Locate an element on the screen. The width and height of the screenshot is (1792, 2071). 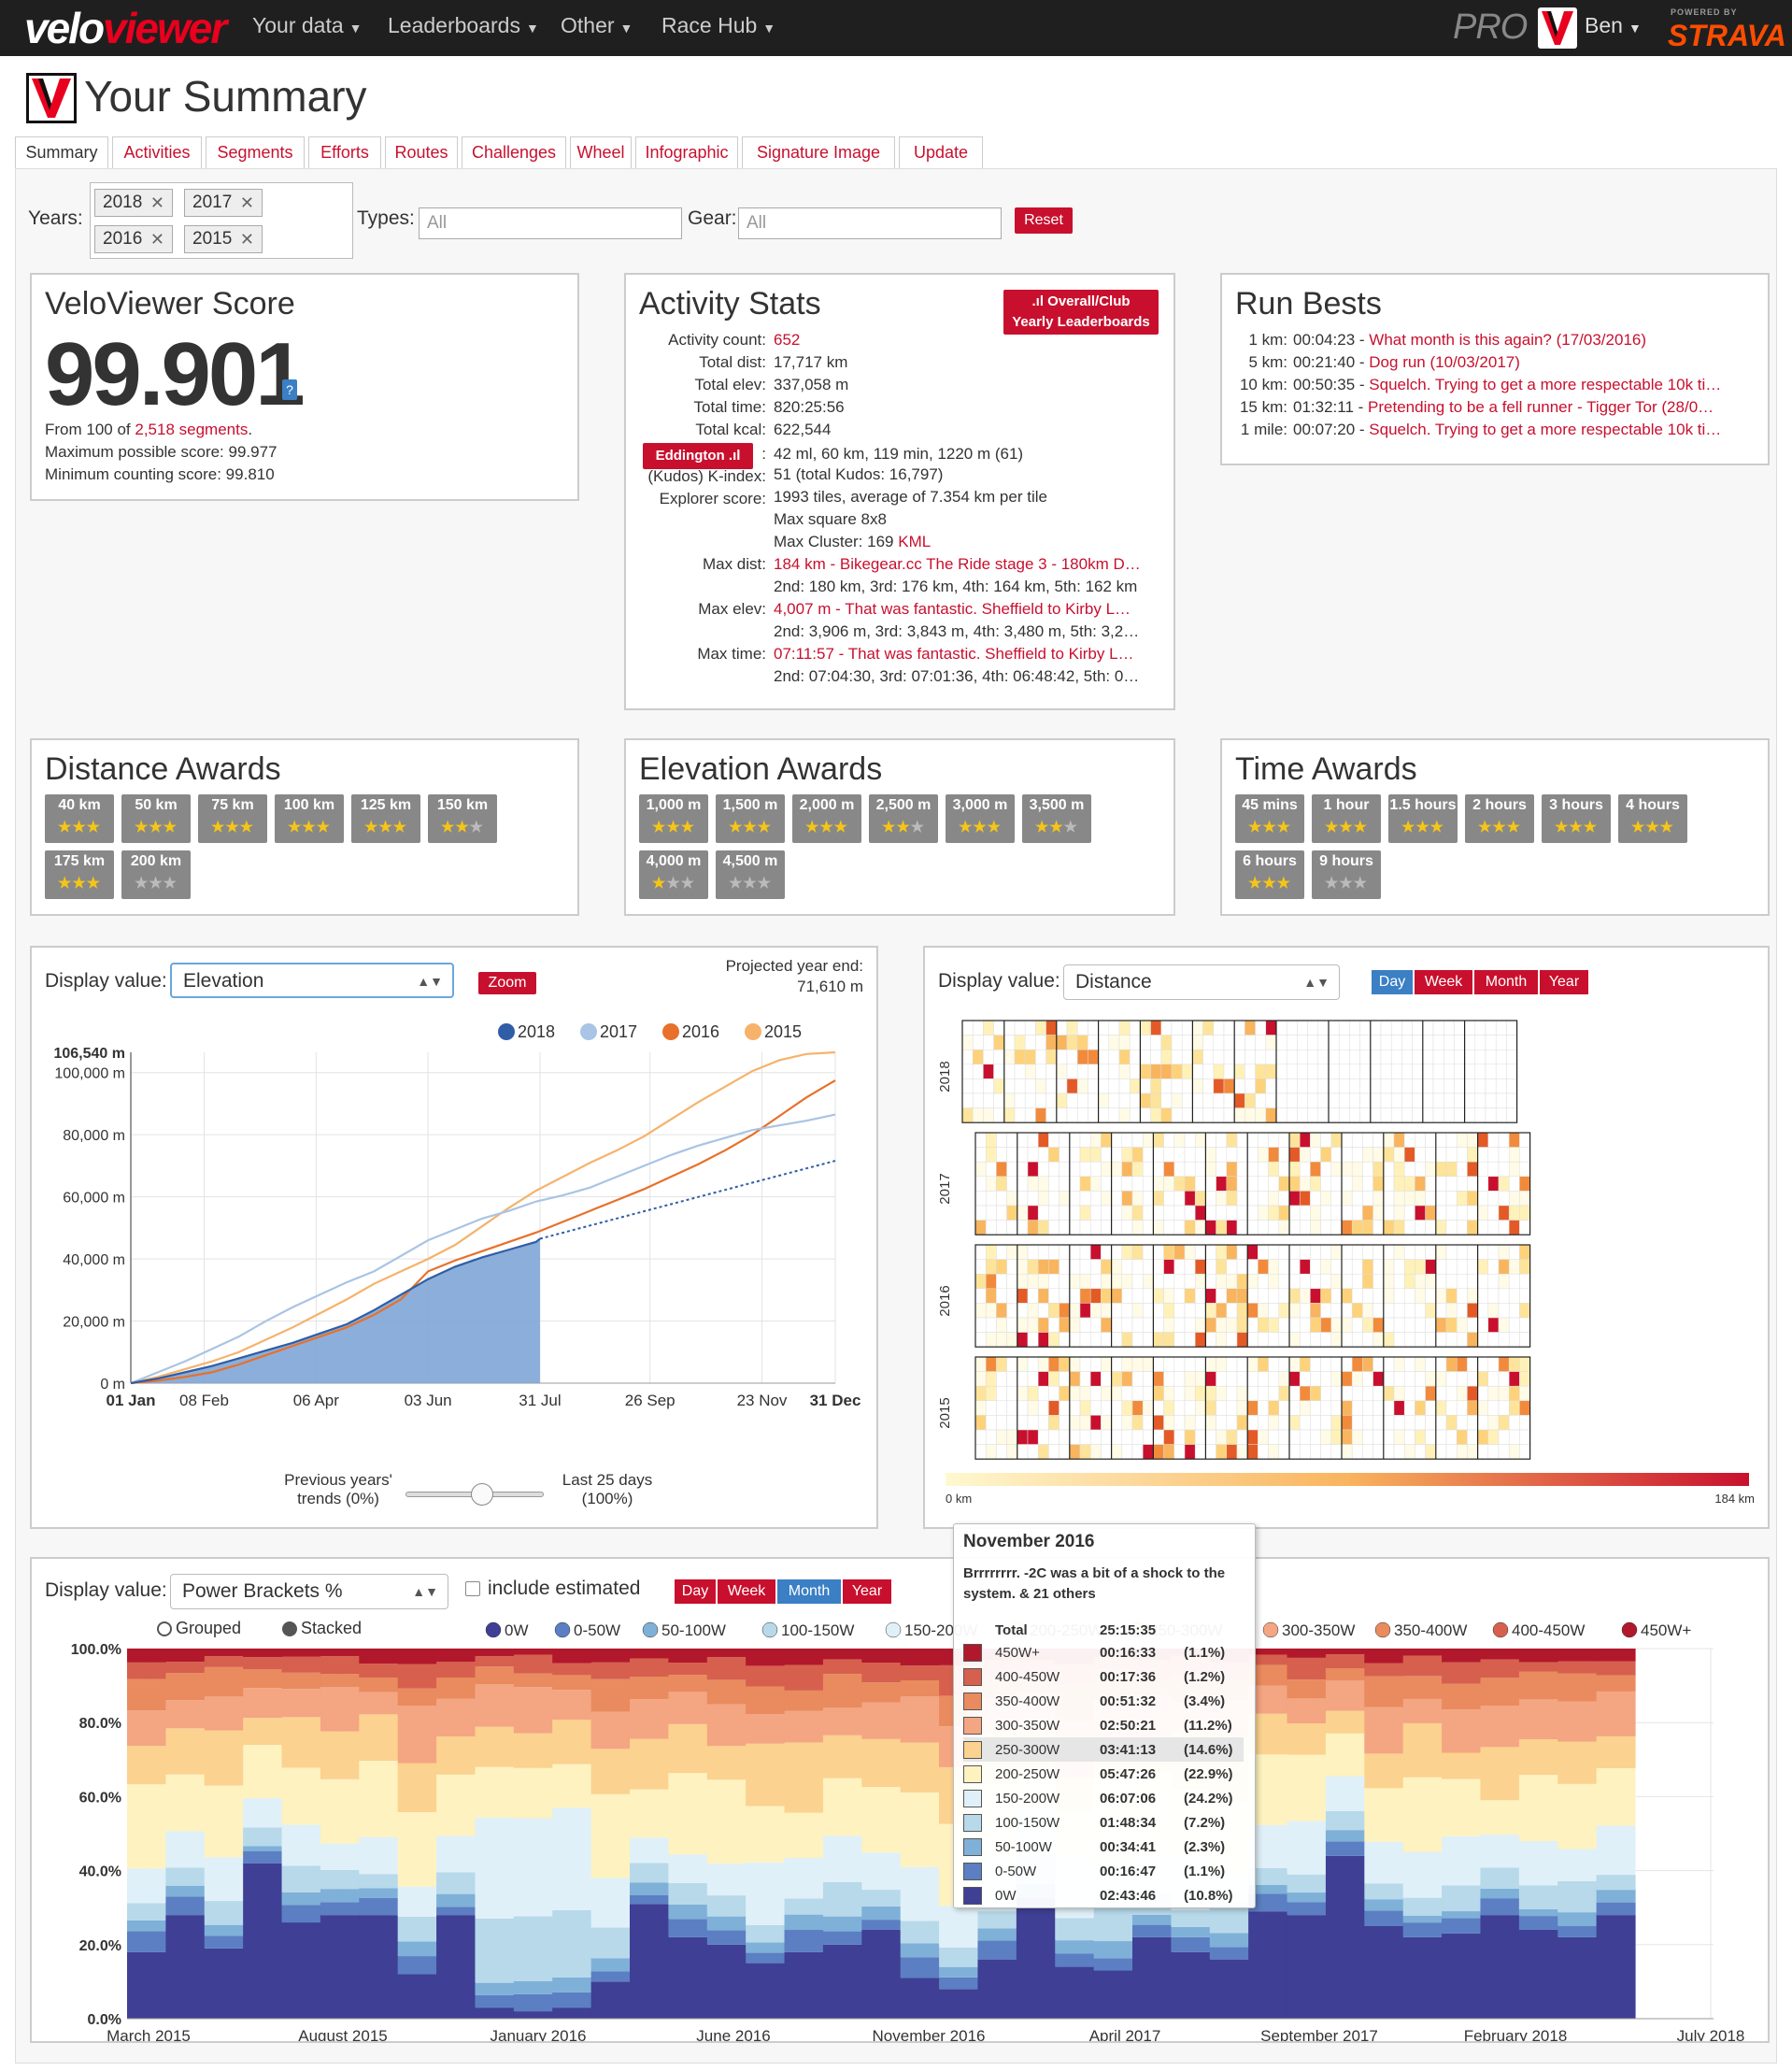
award-badge: 1 hour ★★★ is located at coordinates (1346, 818).